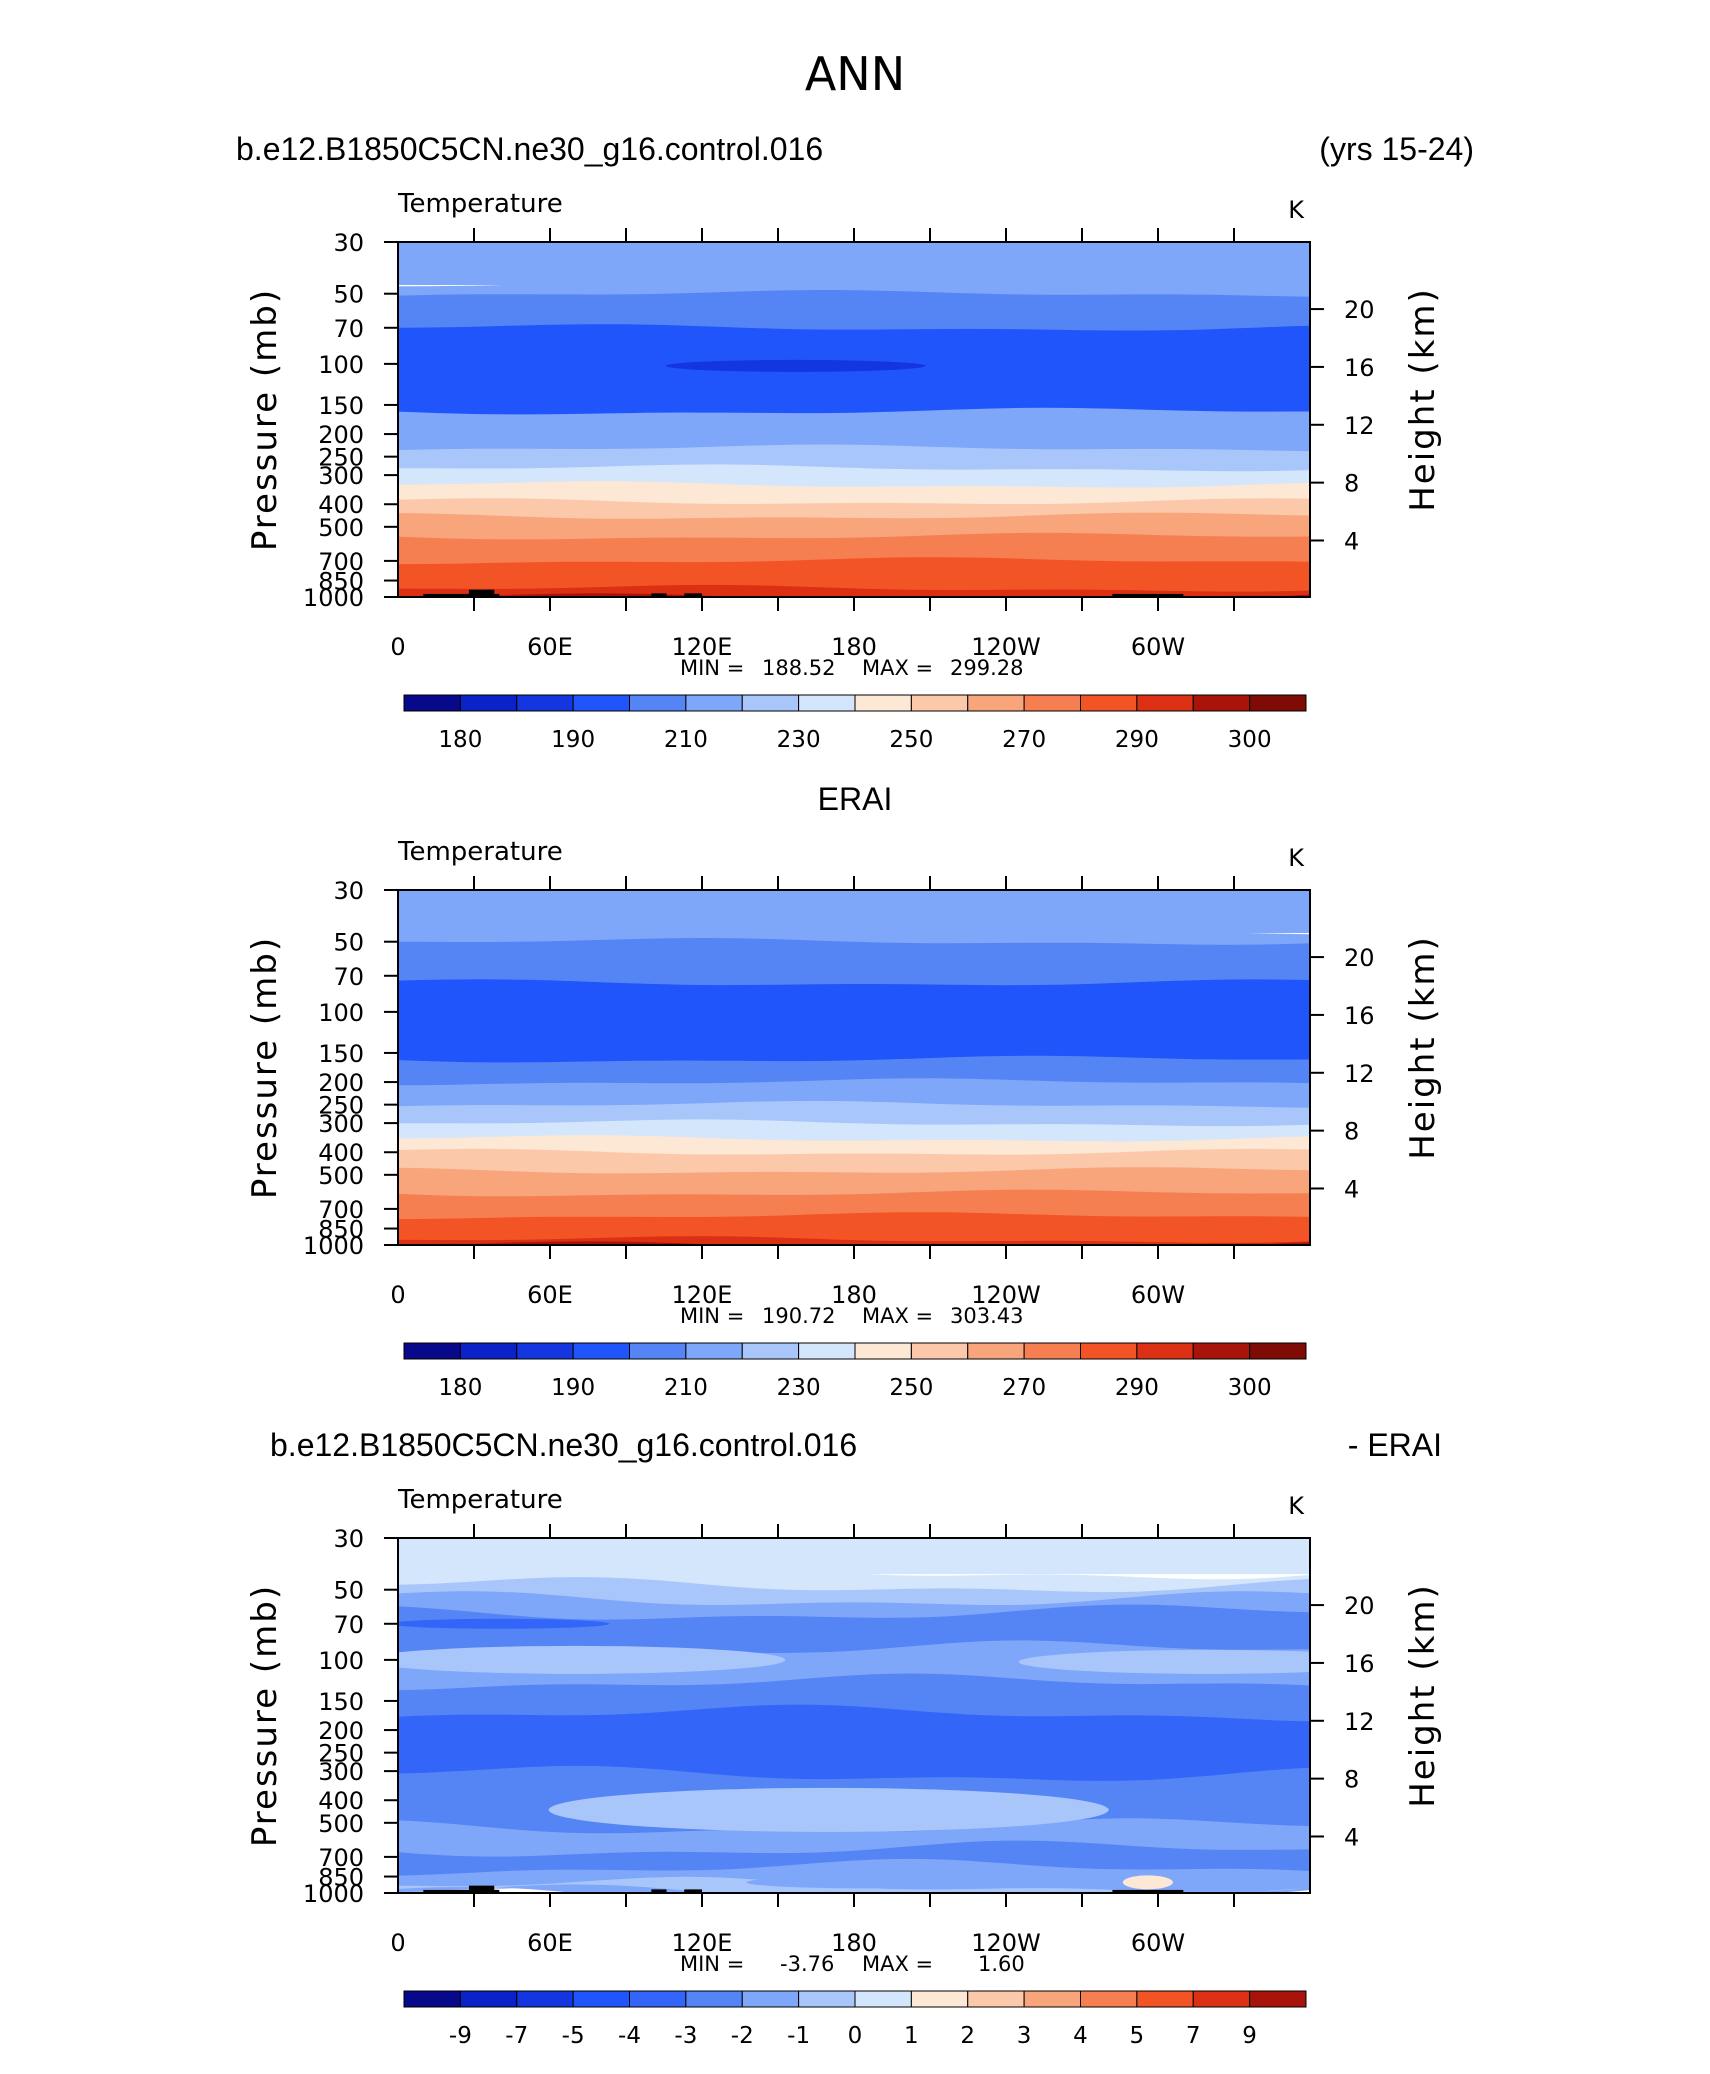  Describe the element at coordinates (798, 668) in the screenshot. I see `min-value: 188.52` at that location.